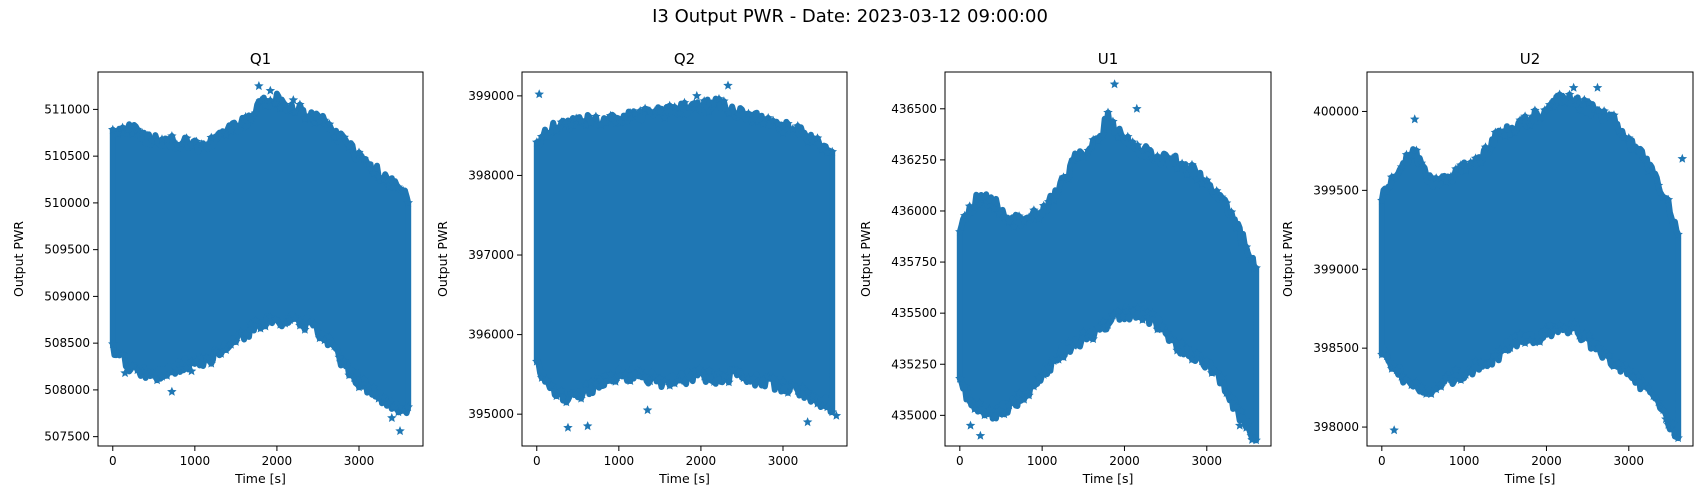 The height and width of the screenshot is (500, 1700). Describe the element at coordinates (1108, 478) in the screenshot. I see `x-axis-label: Time [s]` at that location.